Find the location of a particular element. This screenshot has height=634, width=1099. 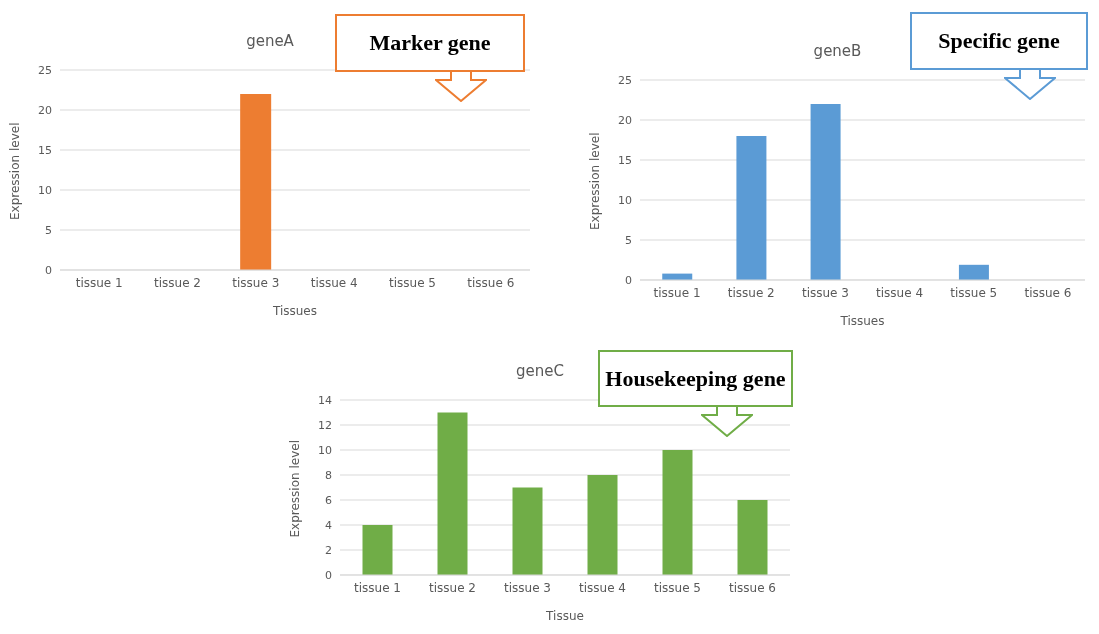

y-tick-label: 4 is located at coordinates (328, 525).